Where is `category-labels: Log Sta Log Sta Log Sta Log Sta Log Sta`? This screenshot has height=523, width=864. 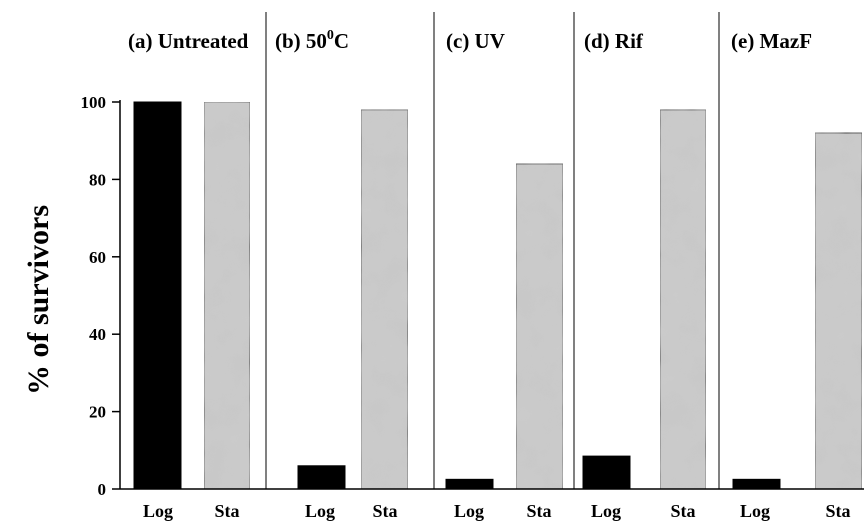
category-labels: Log Sta Log Sta Log Sta Log Sta Log Sta is located at coordinates (497, 511).